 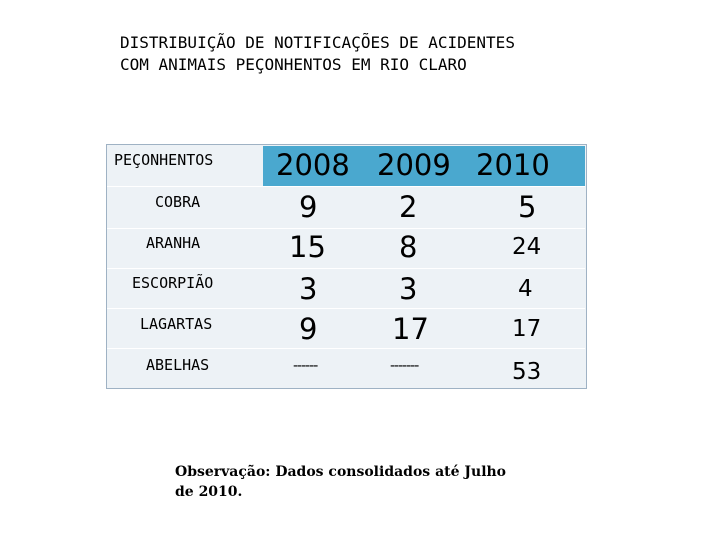 I want to click on cell-lagartas-2010: 17, so click(x=527, y=329).